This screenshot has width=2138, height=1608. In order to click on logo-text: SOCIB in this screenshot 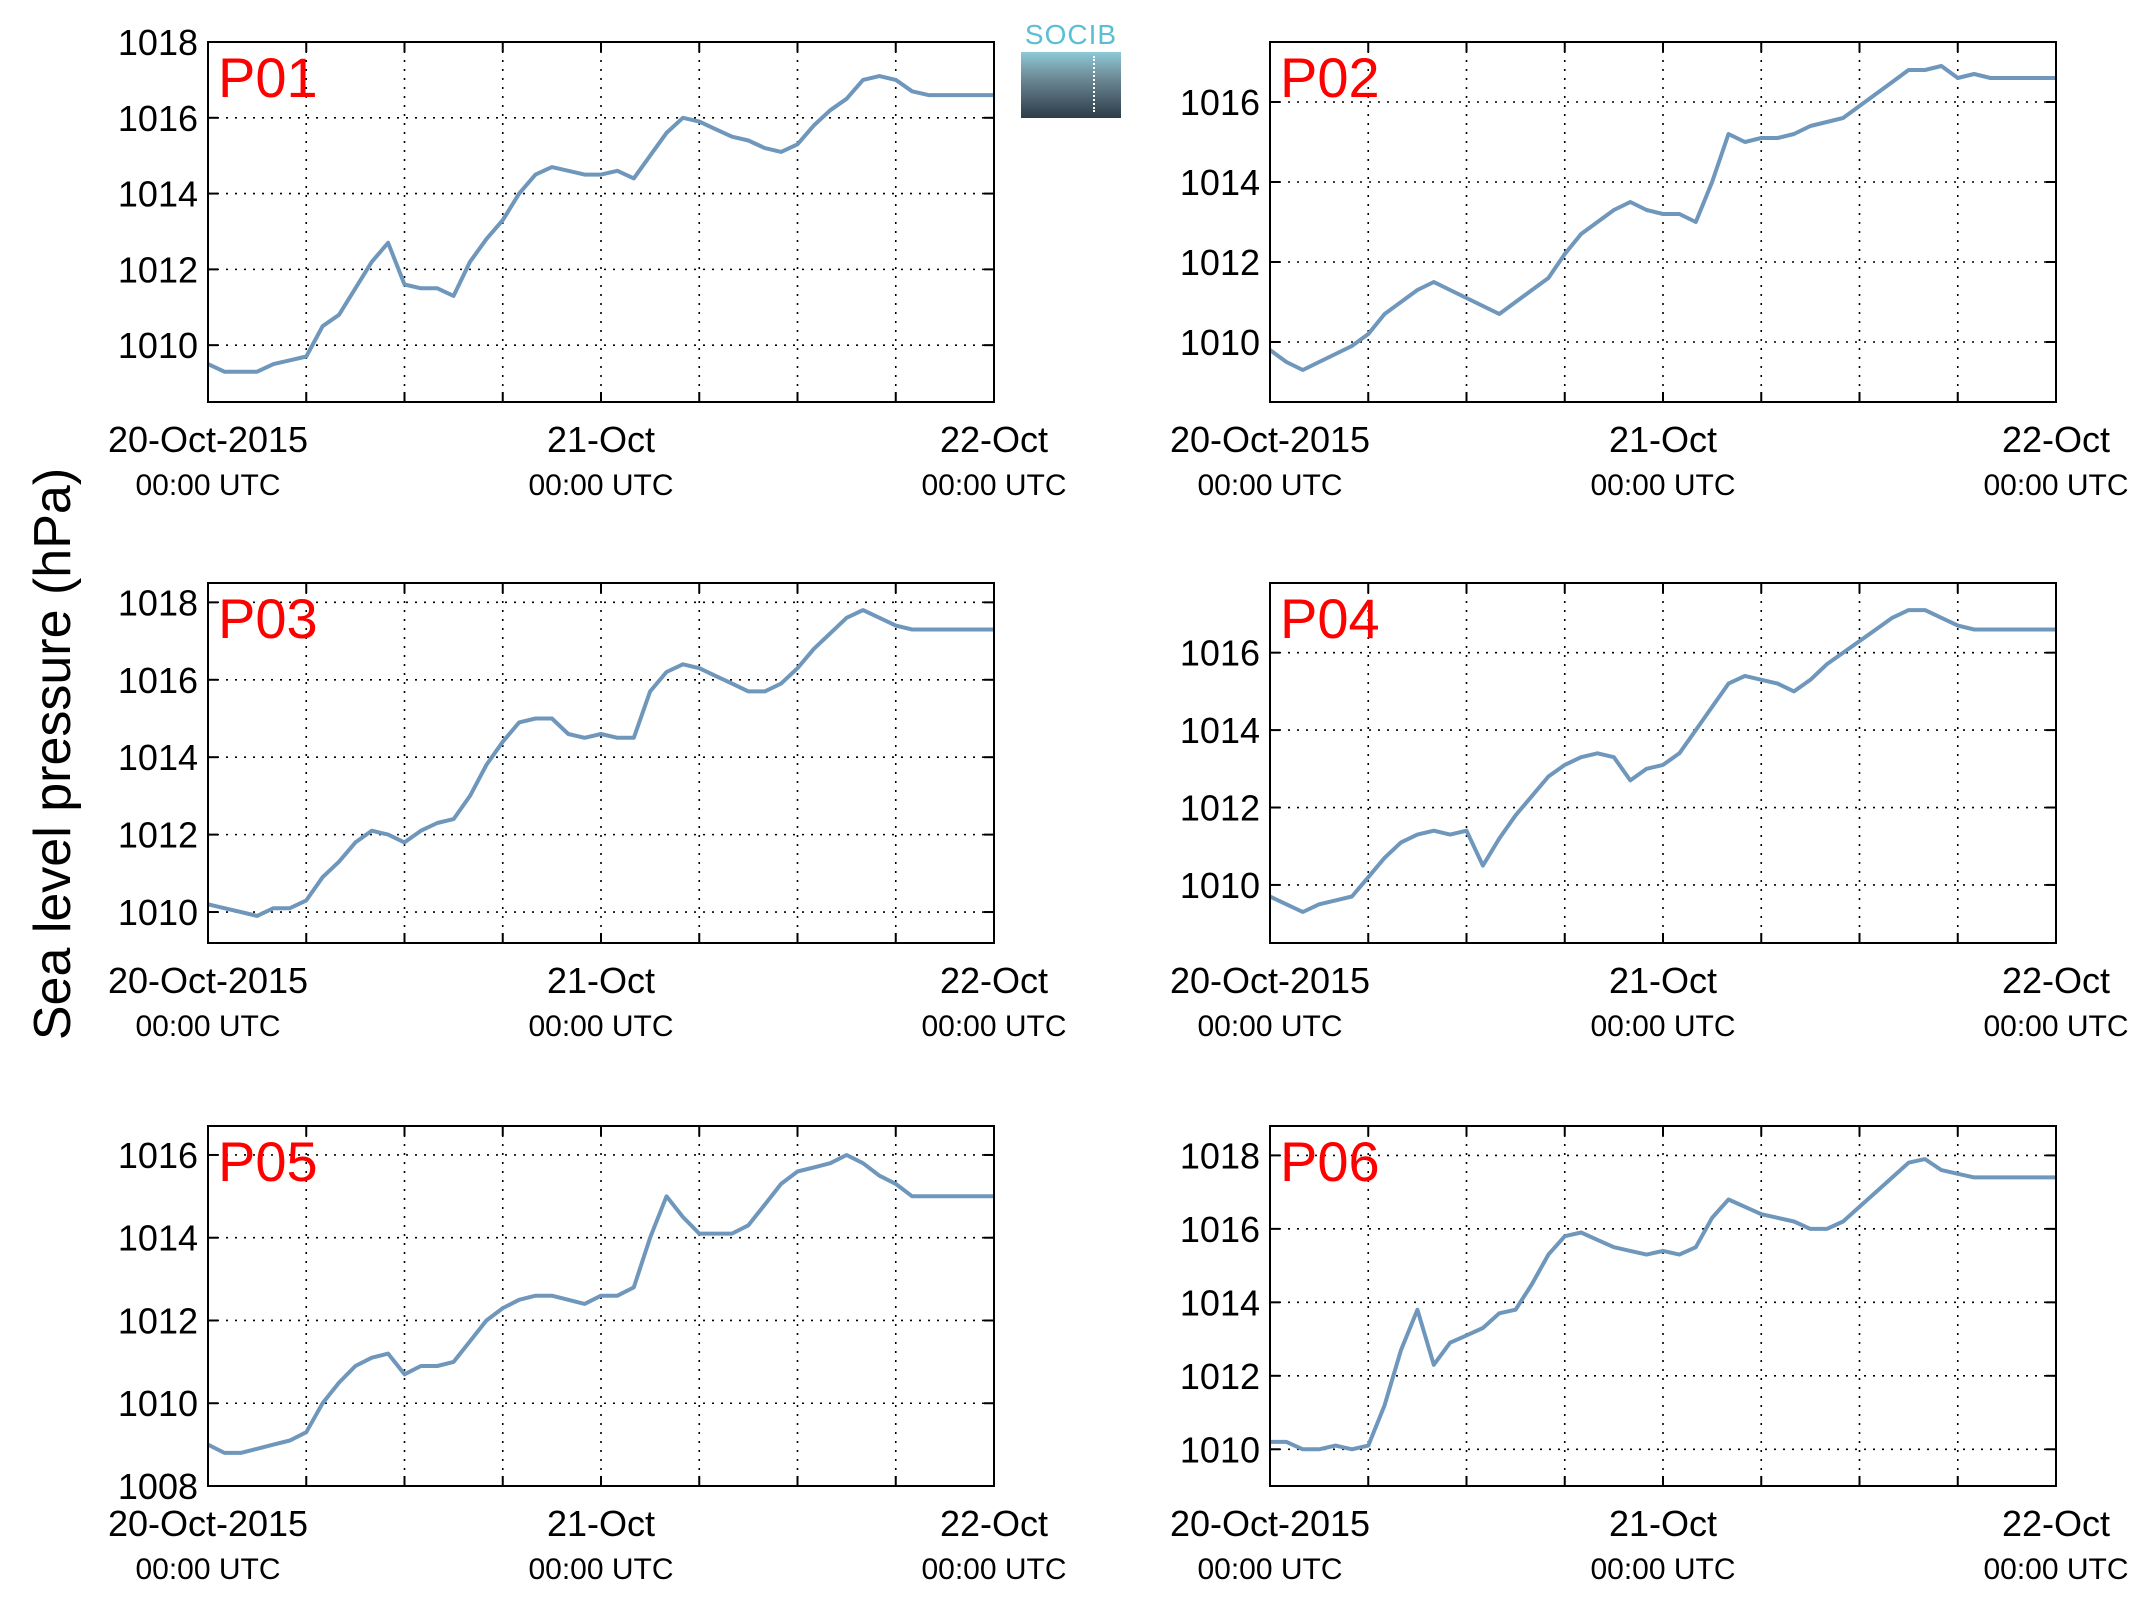, I will do `click(1071, 34)`.